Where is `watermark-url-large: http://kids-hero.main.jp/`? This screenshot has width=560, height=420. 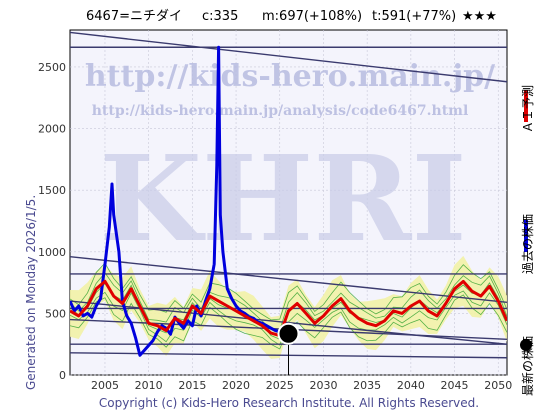
watermark-url-large: http://kids-hero.main.jp/ is located at coordinates (290, 76).